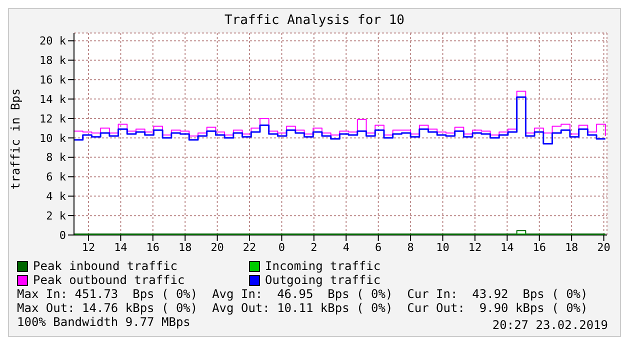  I want to click on y-tick-label: 2 k, so click(56, 215).